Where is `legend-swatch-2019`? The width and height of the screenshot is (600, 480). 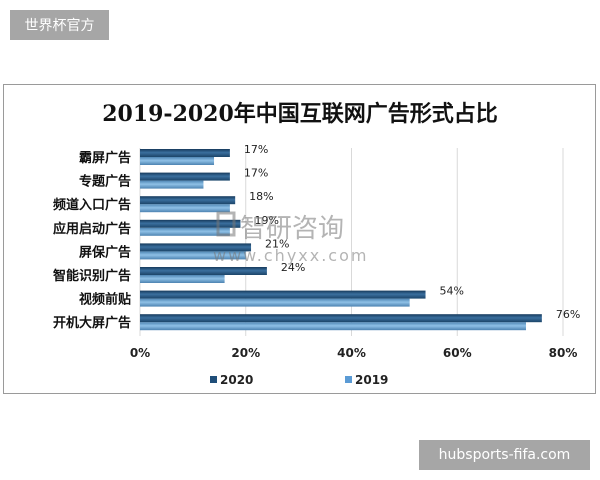
legend-swatch-2019 is located at coordinates (348, 379).